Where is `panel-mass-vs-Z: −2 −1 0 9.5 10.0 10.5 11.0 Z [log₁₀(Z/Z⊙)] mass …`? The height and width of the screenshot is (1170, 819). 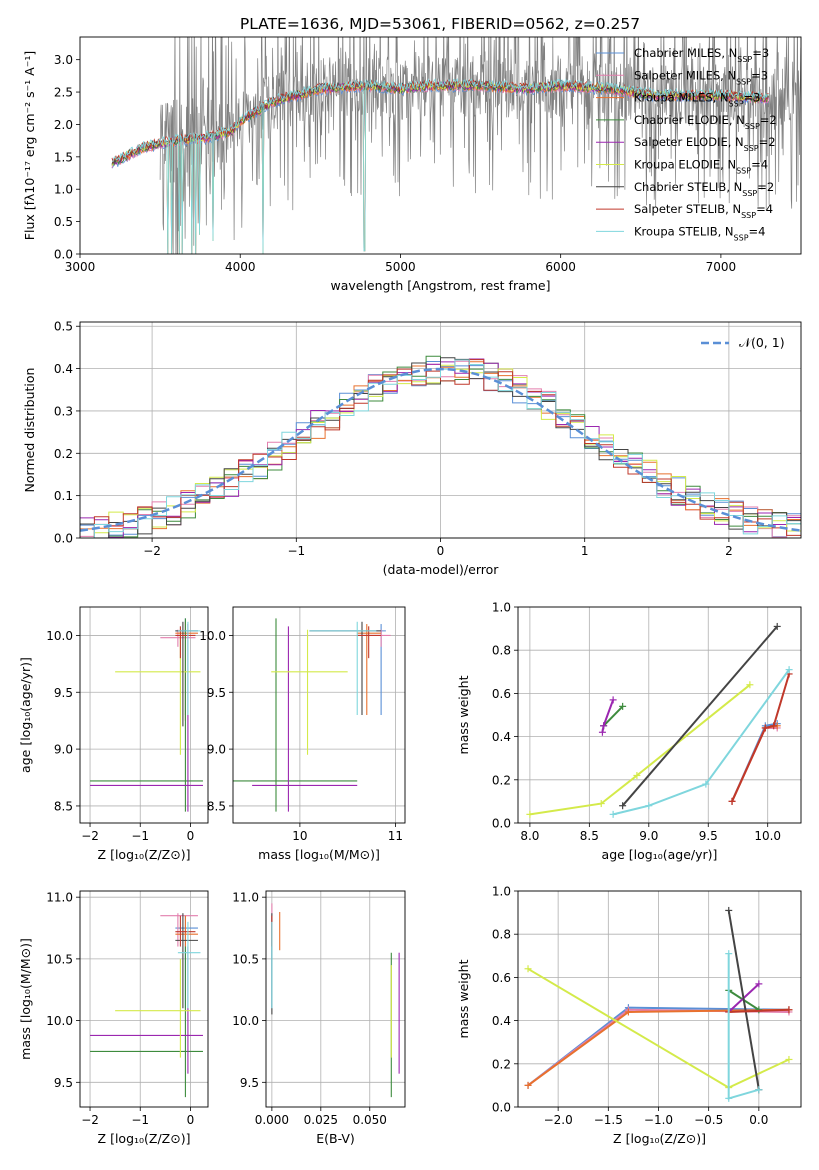
panel-mass-vs-Z: −2 −1 0 9.5 10.0 10.5 11.0 Z [log₁₀(Z/Z⊙)] mass … is located at coordinates (113, 1018).